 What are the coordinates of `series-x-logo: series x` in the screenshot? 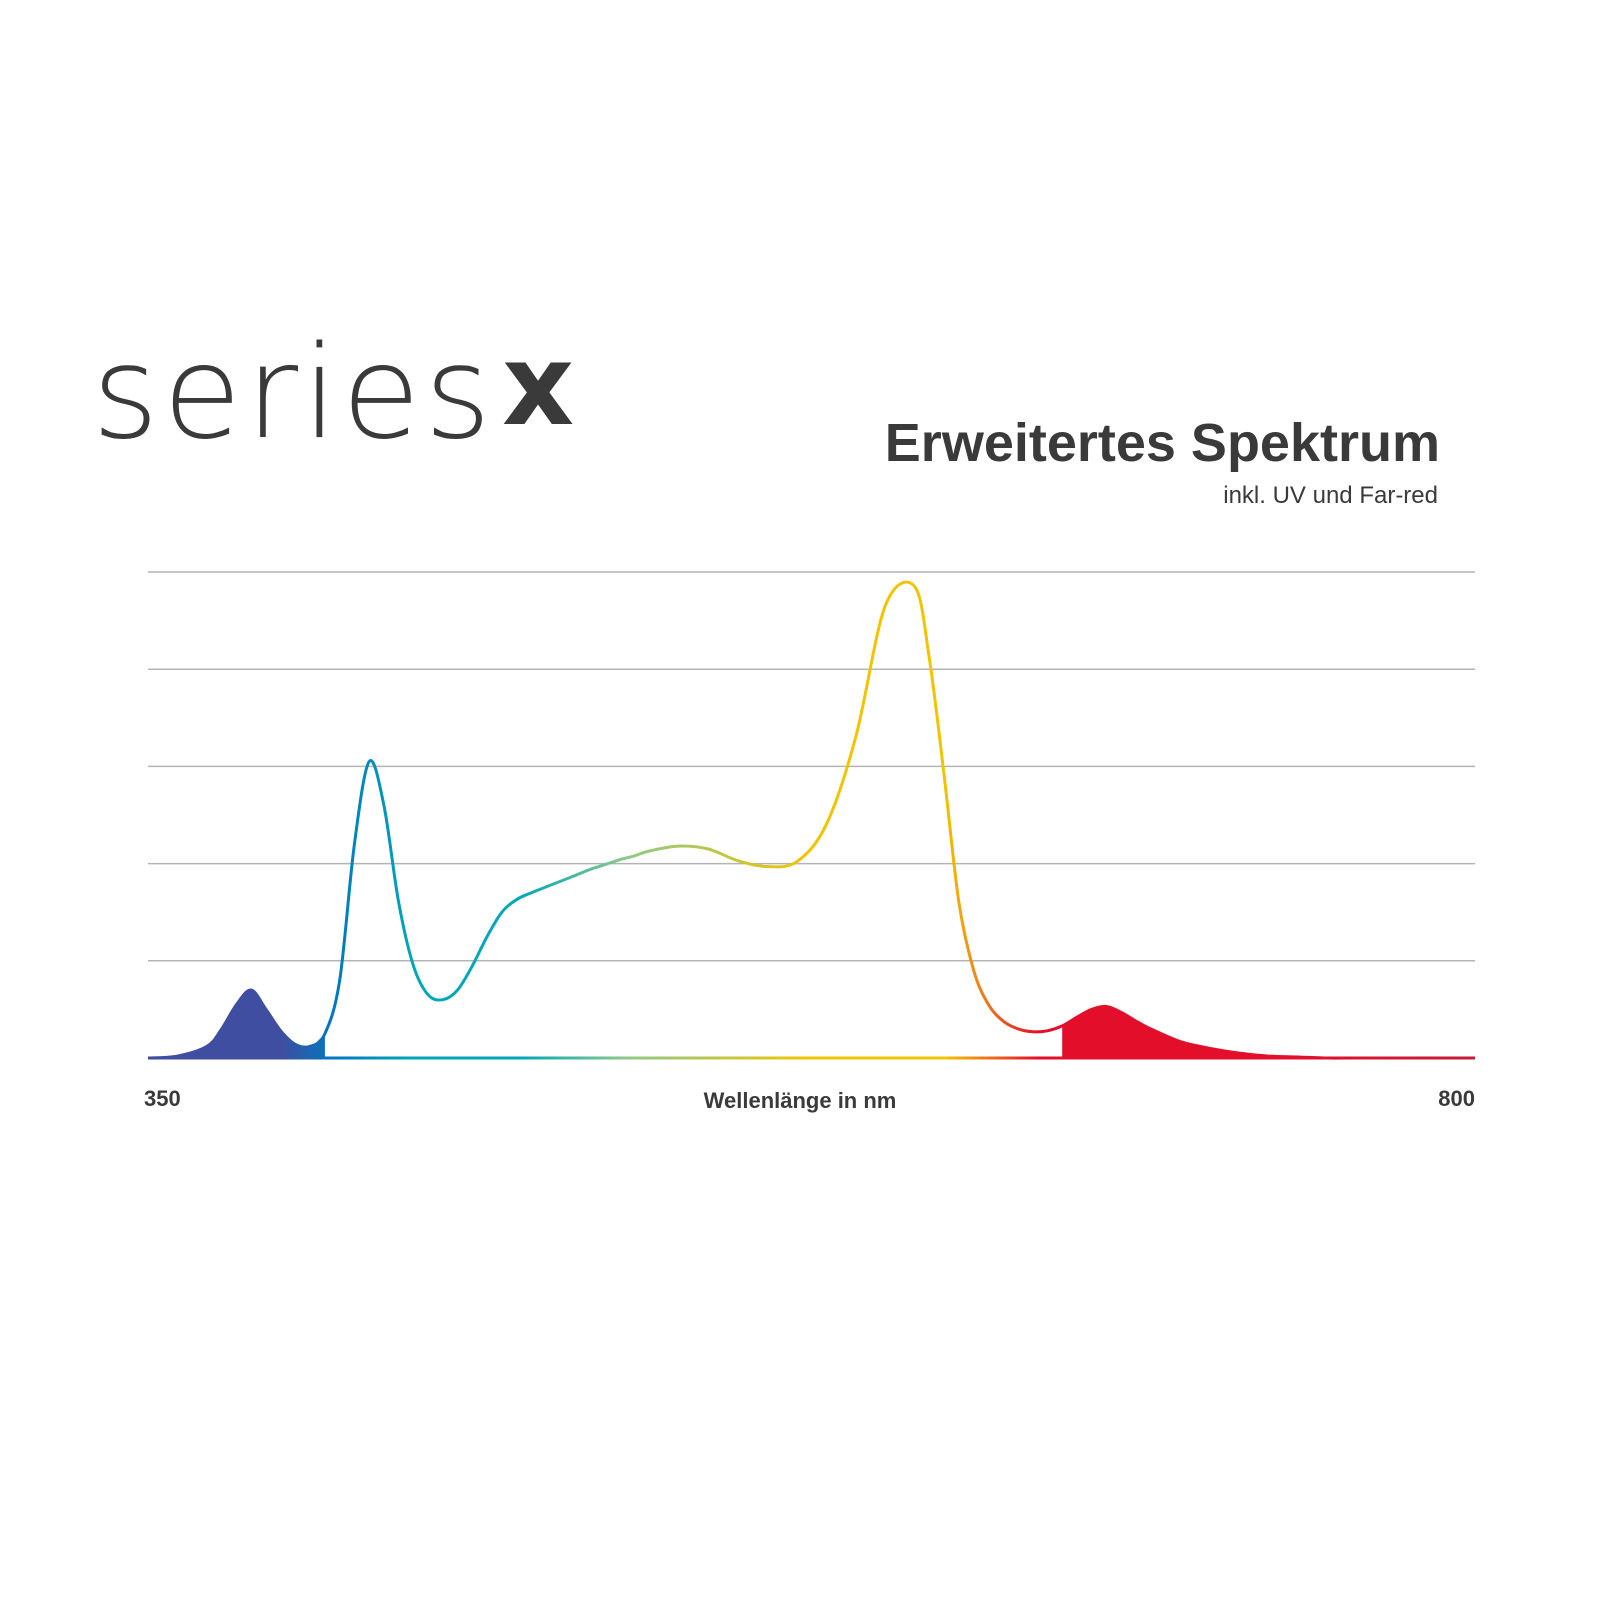 It's located at (352, 400).